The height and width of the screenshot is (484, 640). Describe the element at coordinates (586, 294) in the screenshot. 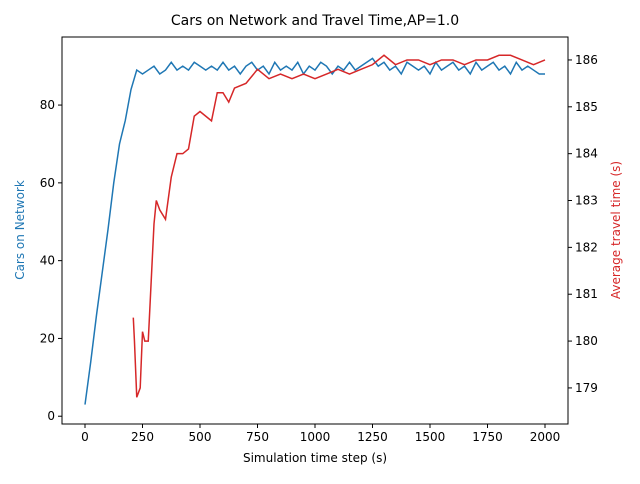

I see `y2-tick-label: 181` at that location.